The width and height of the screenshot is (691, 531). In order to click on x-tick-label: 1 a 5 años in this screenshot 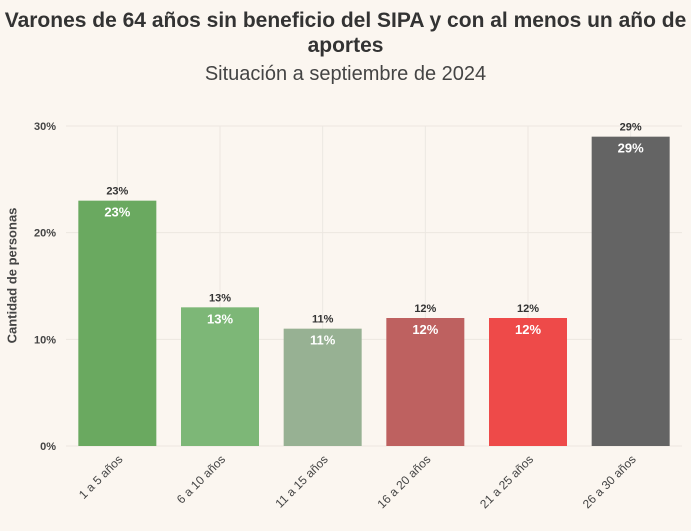, I will do `click(101, 477)`.